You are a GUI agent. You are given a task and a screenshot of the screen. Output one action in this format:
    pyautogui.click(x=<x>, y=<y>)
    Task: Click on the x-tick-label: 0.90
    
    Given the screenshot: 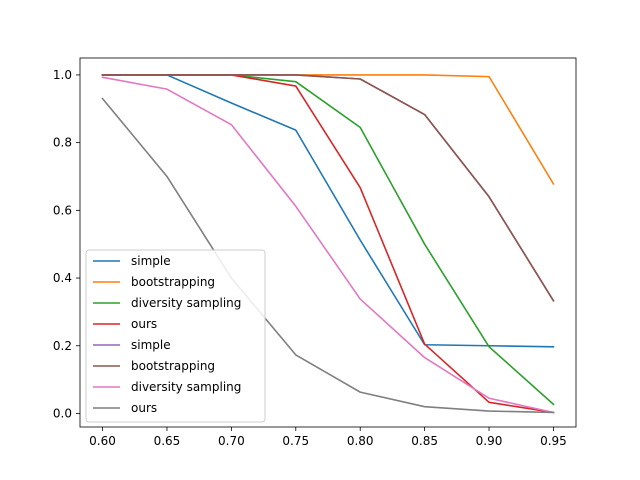 What is the action you would take?
    pyautogui.click(x=489, y=441)
    